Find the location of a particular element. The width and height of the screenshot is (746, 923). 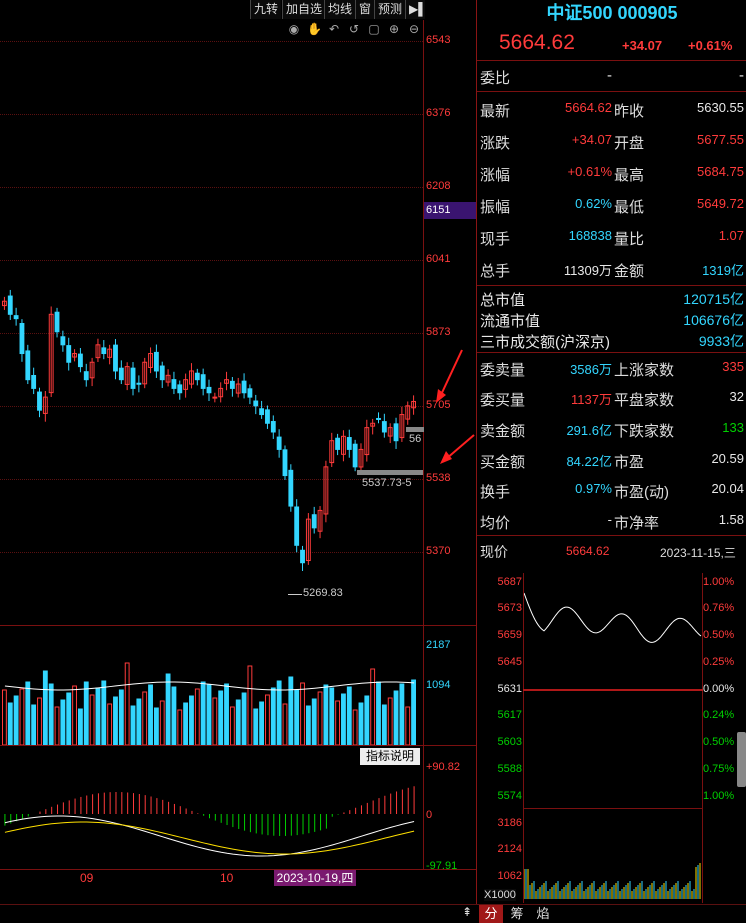

header-change: +34.07 is located at coordinates (642, 45).